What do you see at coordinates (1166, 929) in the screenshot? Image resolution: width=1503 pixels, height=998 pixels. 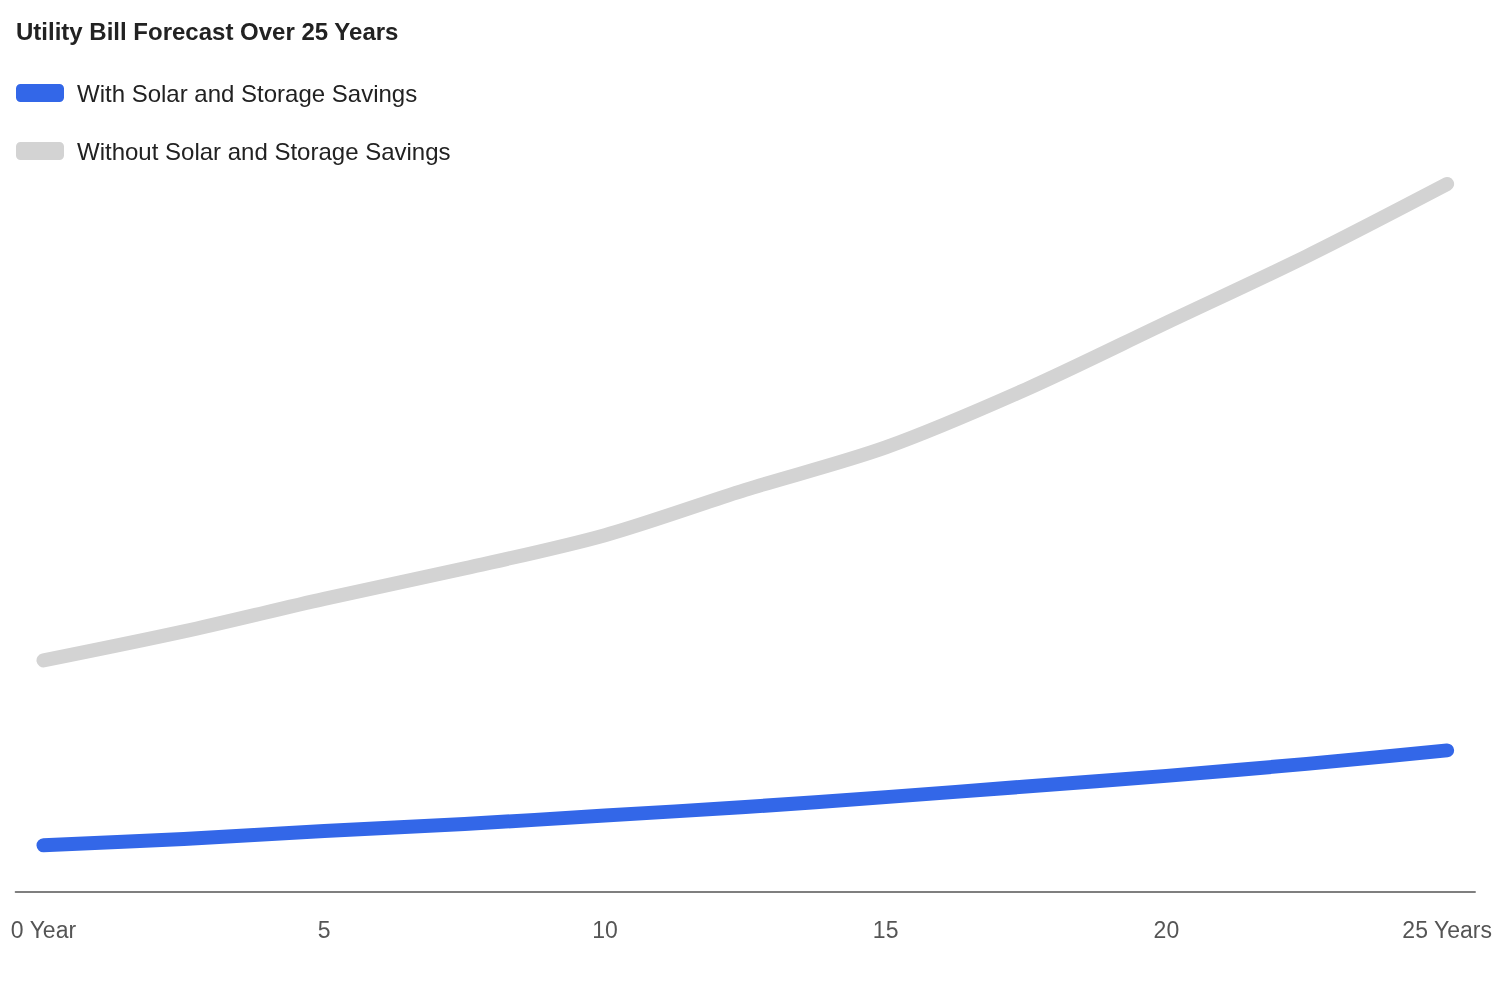 I see `x-tick-label: 20` at bounding box center [1166, 929].